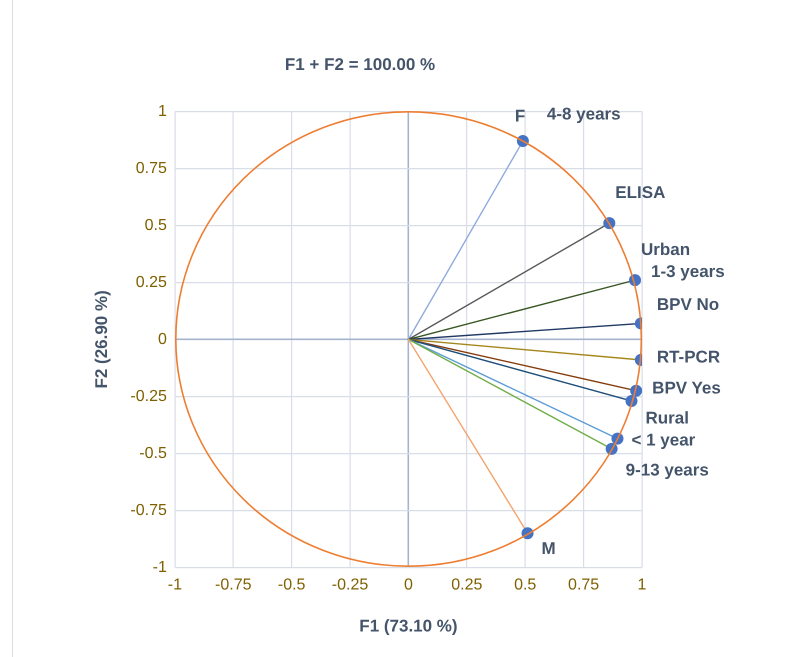 This screenshot has width=792, height=657. What do you see at coordinates (687, 271) in the screenshot?
I see `annotation: 1-3 years` at bounding box center [687, 271].